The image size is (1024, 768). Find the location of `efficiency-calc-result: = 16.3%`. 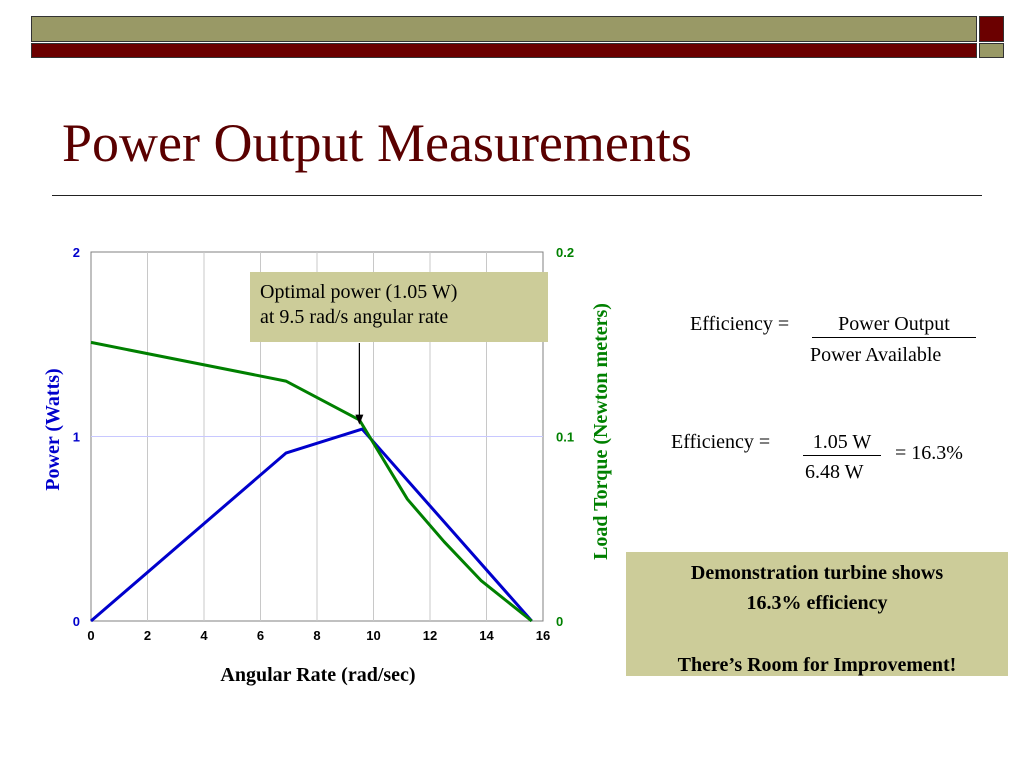

efficiency-calc-result: = 16.3% is located at coordinates (929, 453).